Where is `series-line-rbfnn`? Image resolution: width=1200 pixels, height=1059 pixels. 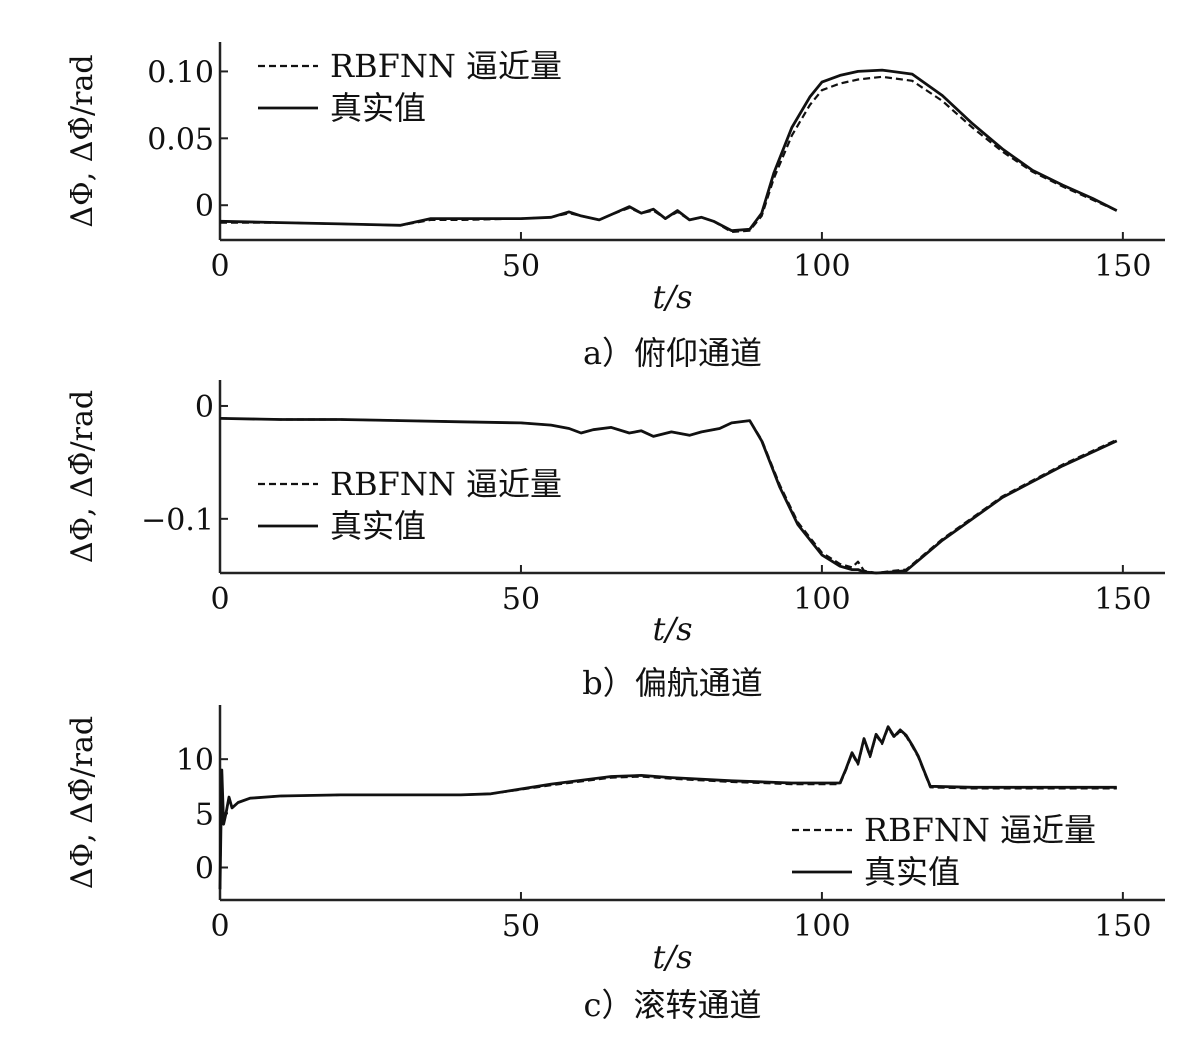 series-line-rbfnn is located at coordinates (667, 808).